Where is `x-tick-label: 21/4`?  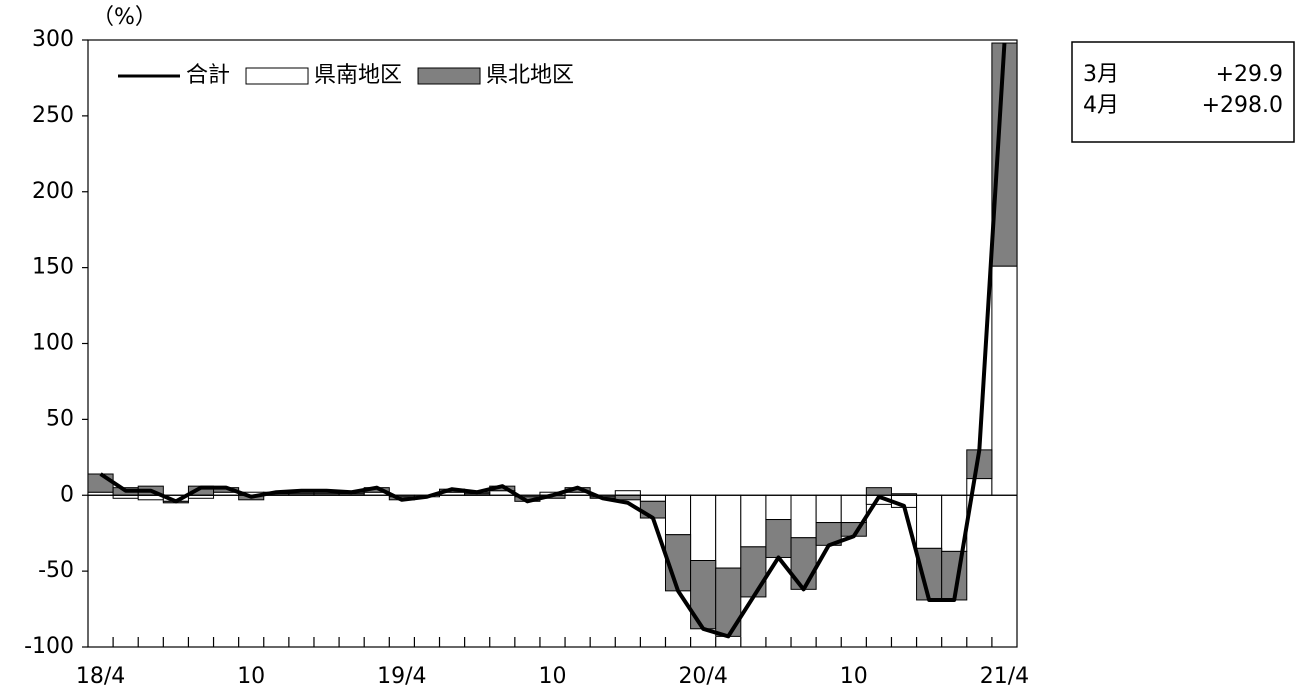
x-tick-label: 21/4 is located at coordinates (1004, 676).